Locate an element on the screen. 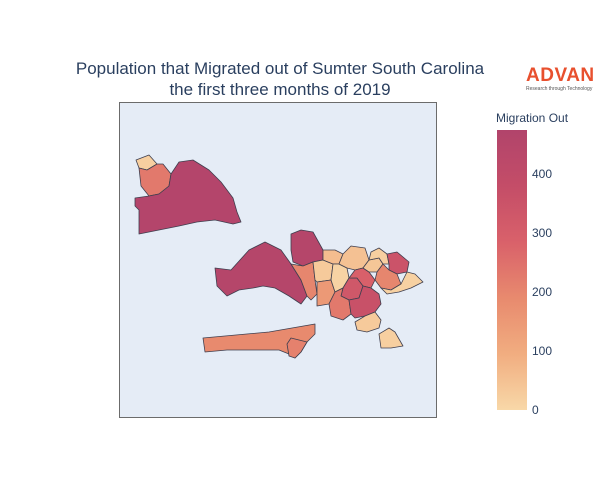 This screenshot has width=600, height=500. colorbar-title: Migration Out is located at coordinates (532, 118).